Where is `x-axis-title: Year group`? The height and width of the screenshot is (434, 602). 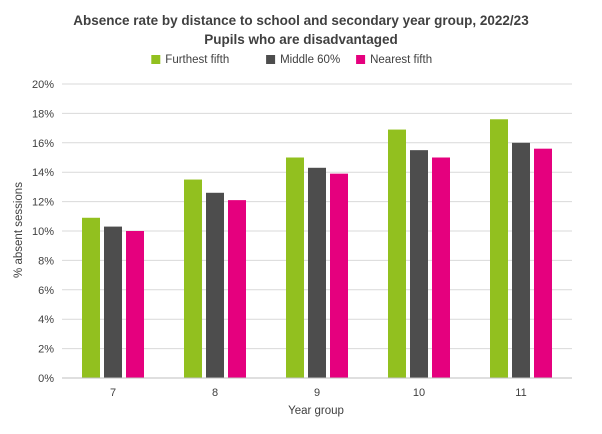 x-axis-title: Year group is located at coordinates (316, 411).